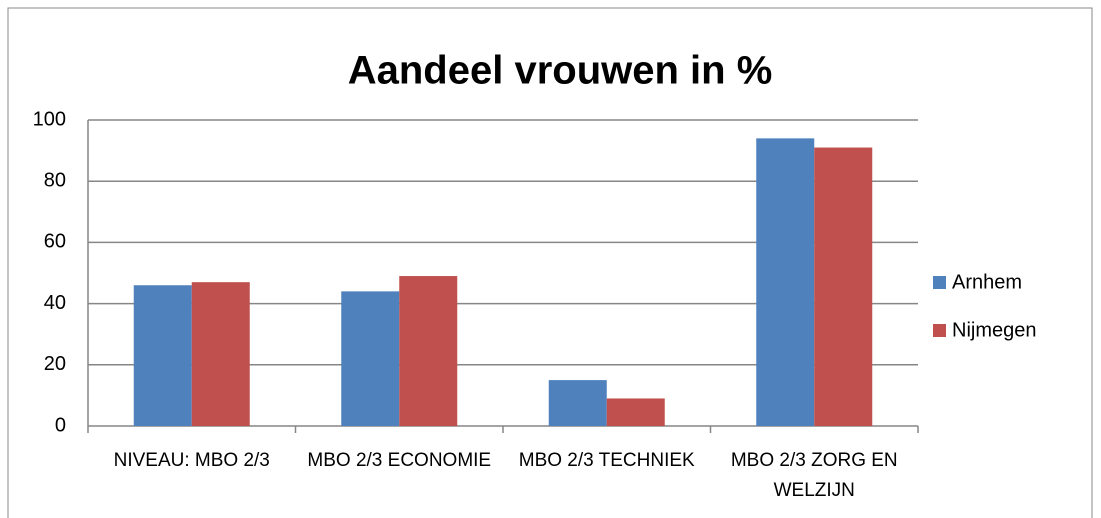  I want to click on legend-label: Arnhem, so click(987, 282).